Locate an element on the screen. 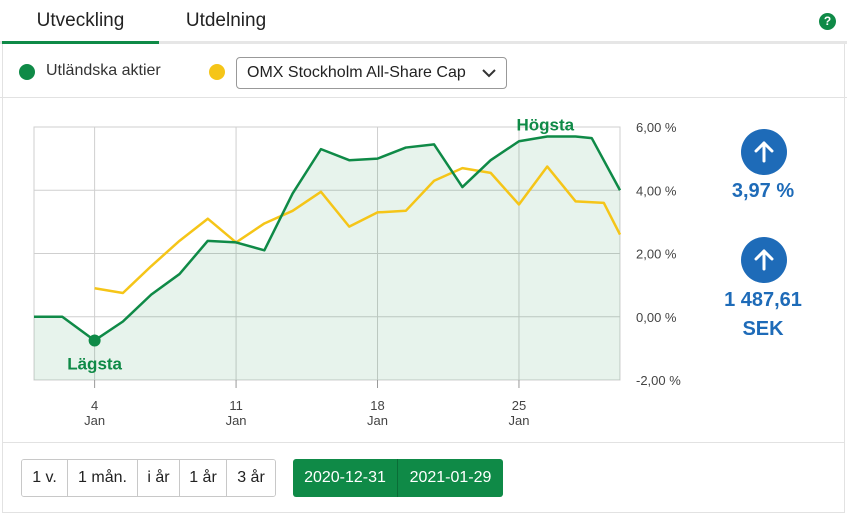 The height and width of the screenshot is (515, 847). x-tick-label: 25 is located at coordinates (519, 405).